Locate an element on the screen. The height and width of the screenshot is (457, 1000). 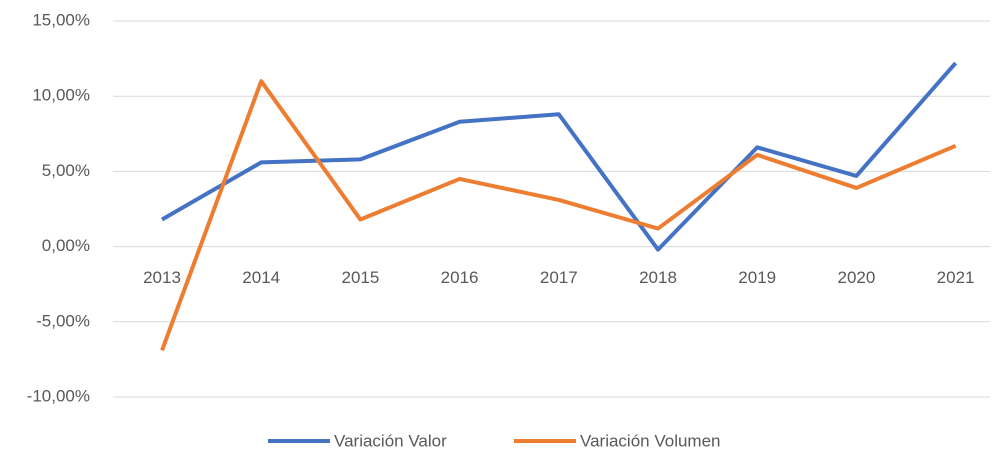
x-tick-label: 2019 is located at coordinates (757, 277).